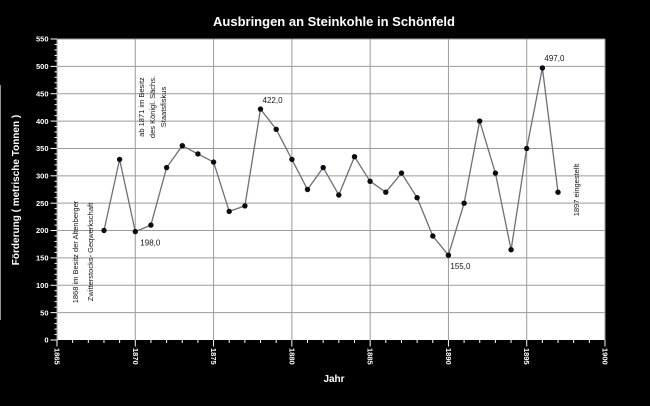 The image size is (650, 406). What do you see at coordinates (90, 251) in the screenshot?
I see `annotation-besitz-1868: Zwitterstocks- Geqwerkschaft` at bounding box center [90, 251].